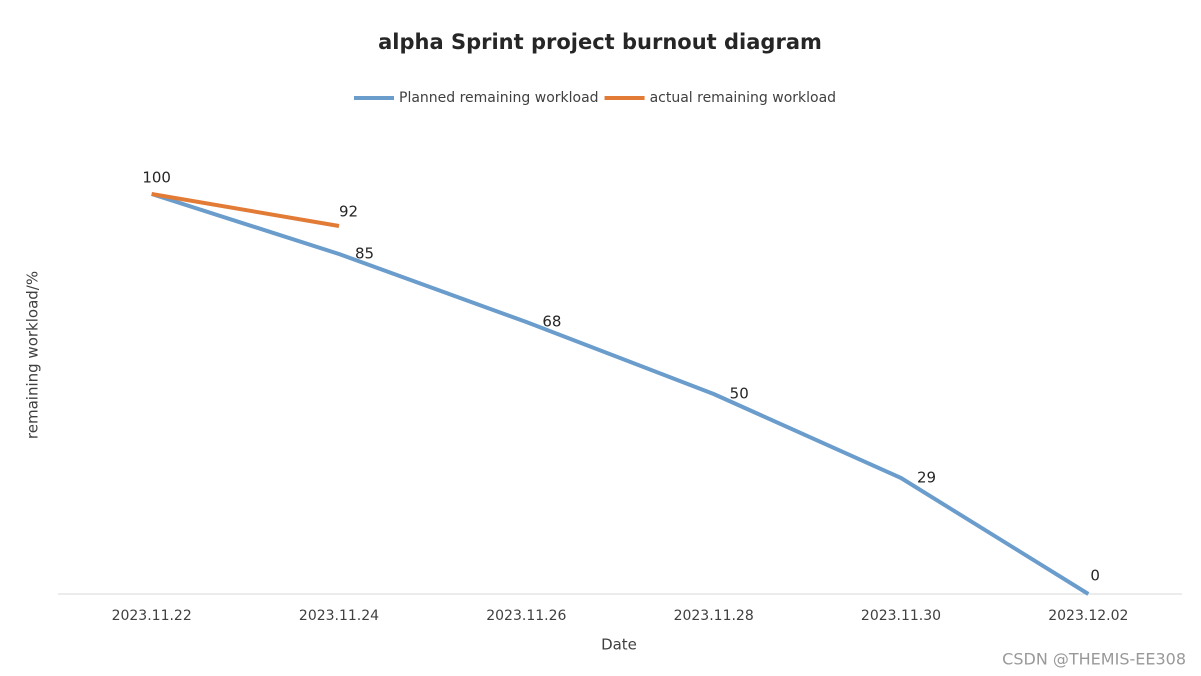  What do you see at coordinates (739, 394) in the screenshot?
I see `data-label: 50` at bounding box center [739, 394].